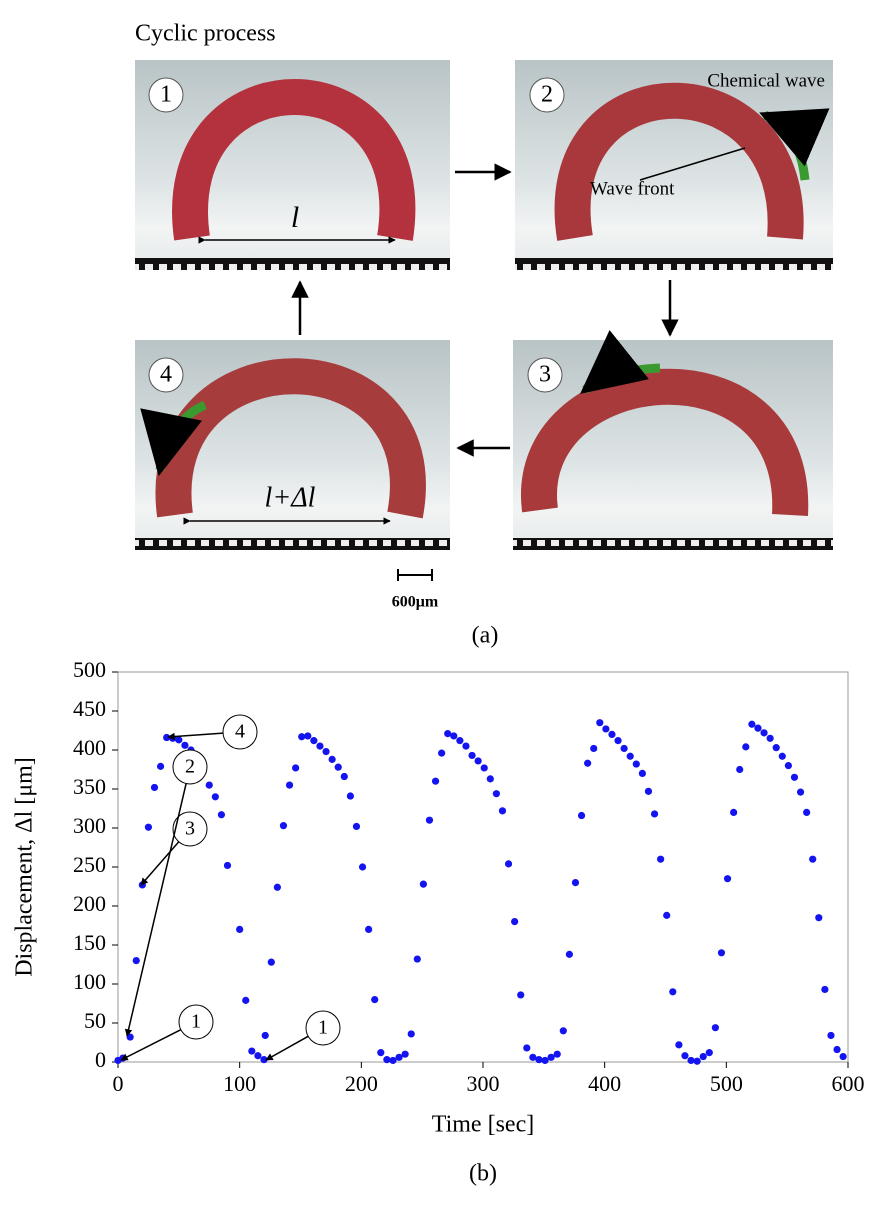 The height and width of the screenshot is (1214, 873). What do you see at coordinates (240, 732) in the screenshot?
I see `annotation-label: 4` at bounding box center [240, 732].